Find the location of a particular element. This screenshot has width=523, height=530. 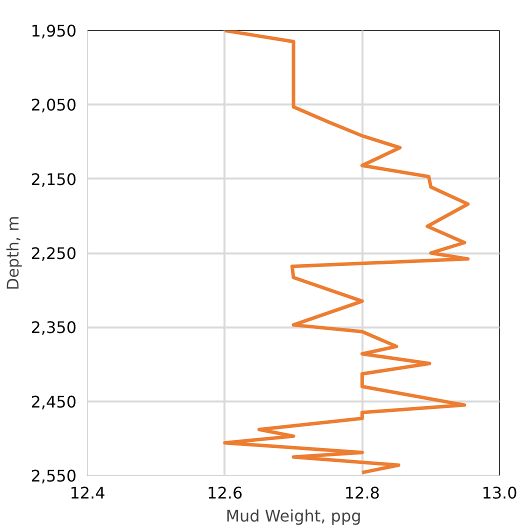

x-axis-title: Mud Weight, ppg is located at coordinates (294, 516).